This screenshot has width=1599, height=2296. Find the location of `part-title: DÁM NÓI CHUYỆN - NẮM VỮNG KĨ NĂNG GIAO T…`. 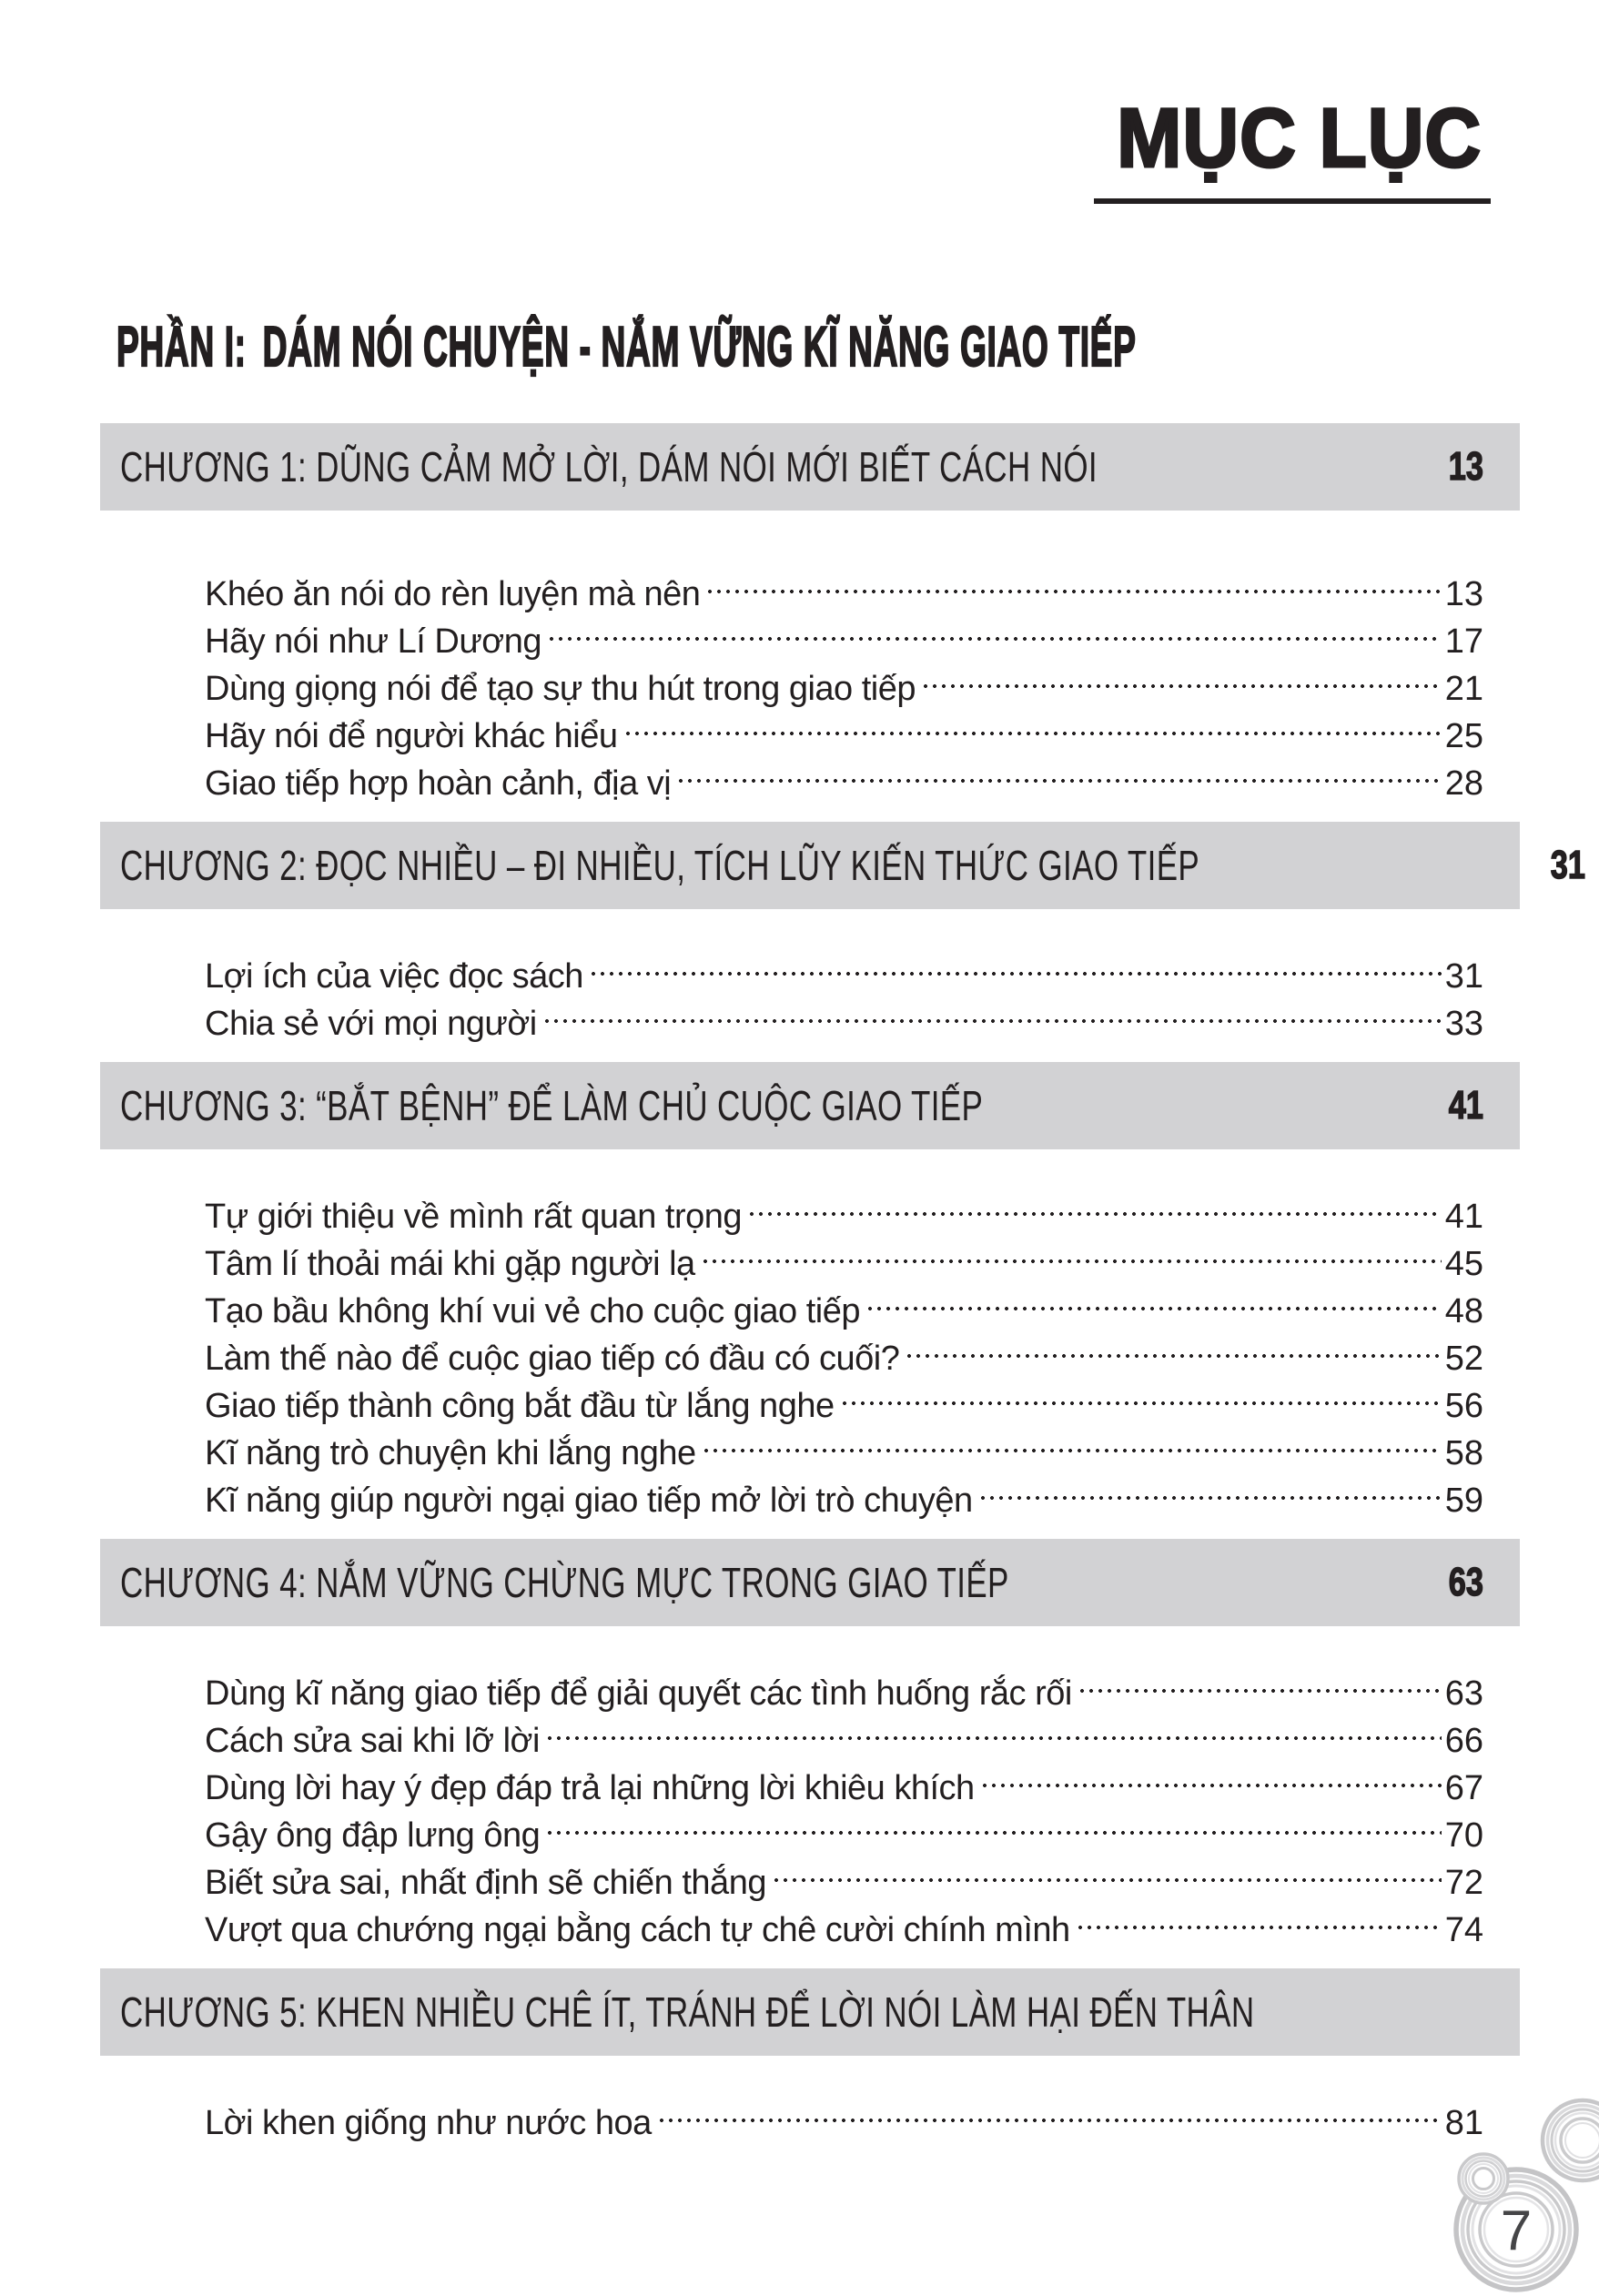

part-title: DÁM NÓI CHUYỆN - NẮM VỮNG KĨ NĂNG GIAO T… is located at coordinates (699, 347).